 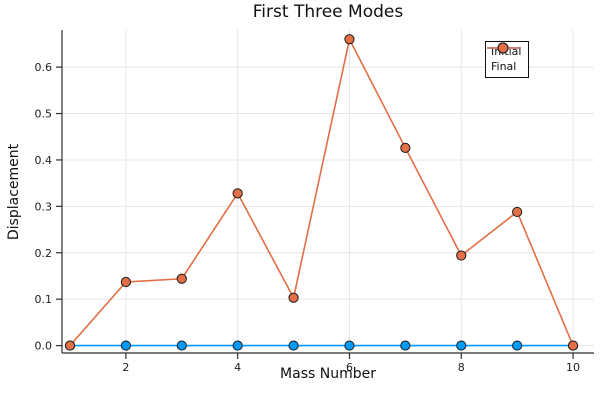 I want to click on y-tick-label: 0.4, so click(x=44, y=160).